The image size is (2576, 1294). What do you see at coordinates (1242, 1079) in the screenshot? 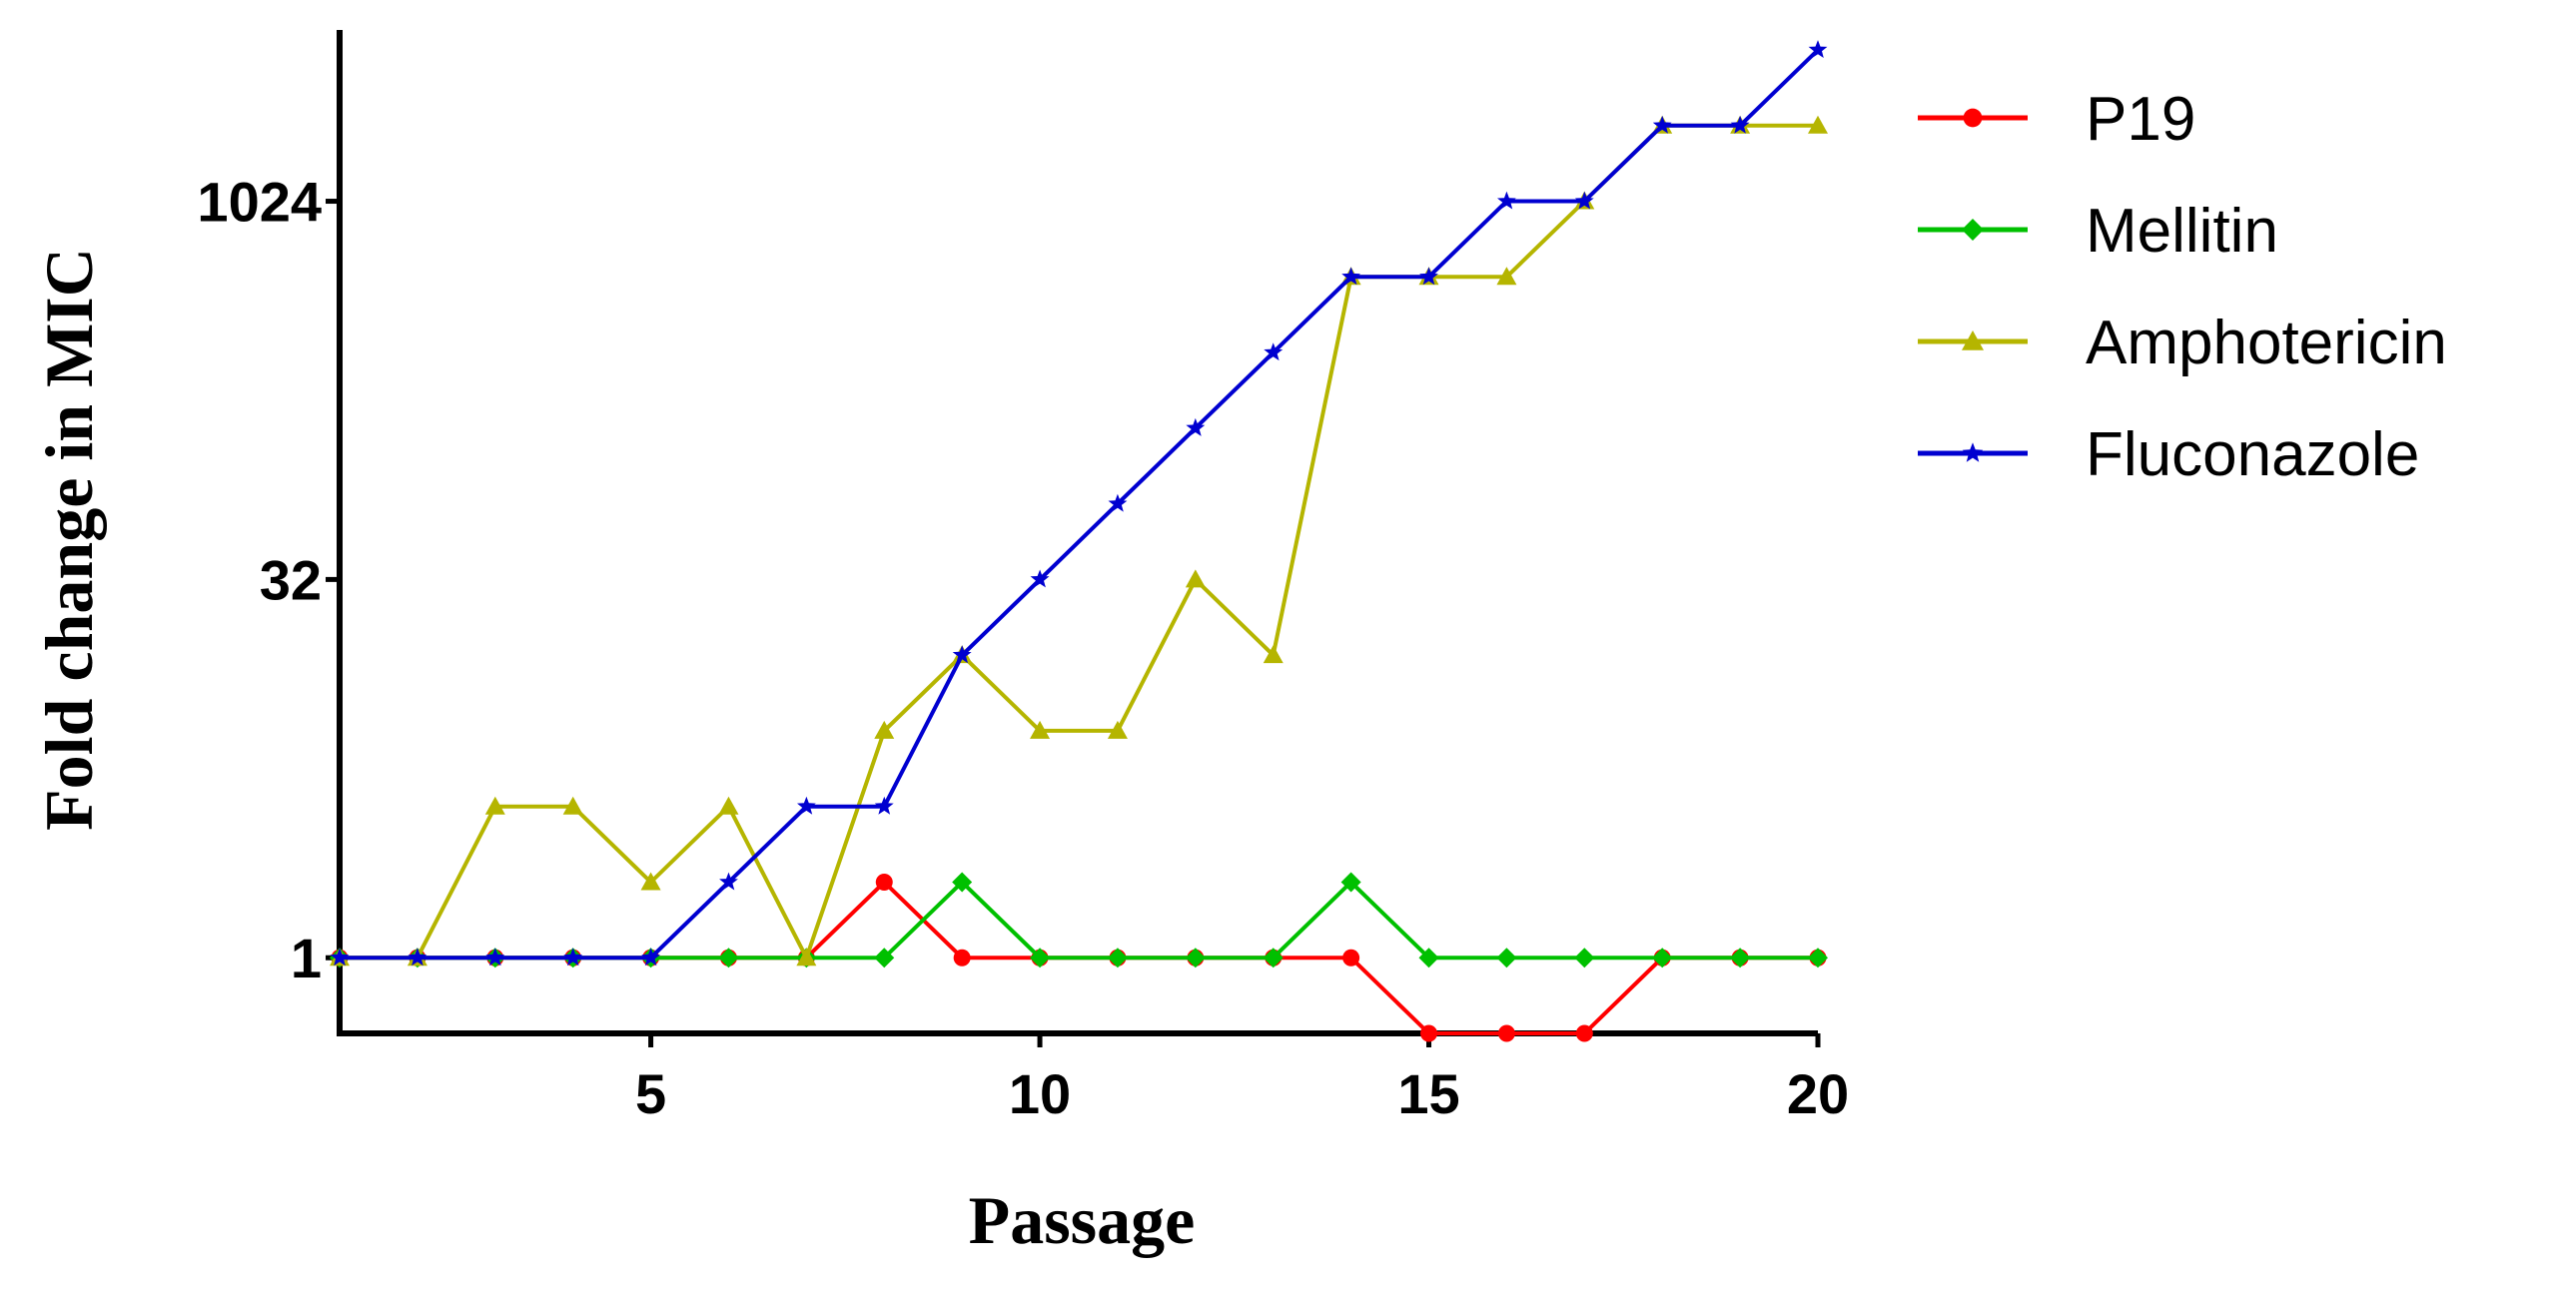
I see `x-axis-ticks: 5 10 15 20` at bounding box center [1242, 1079].